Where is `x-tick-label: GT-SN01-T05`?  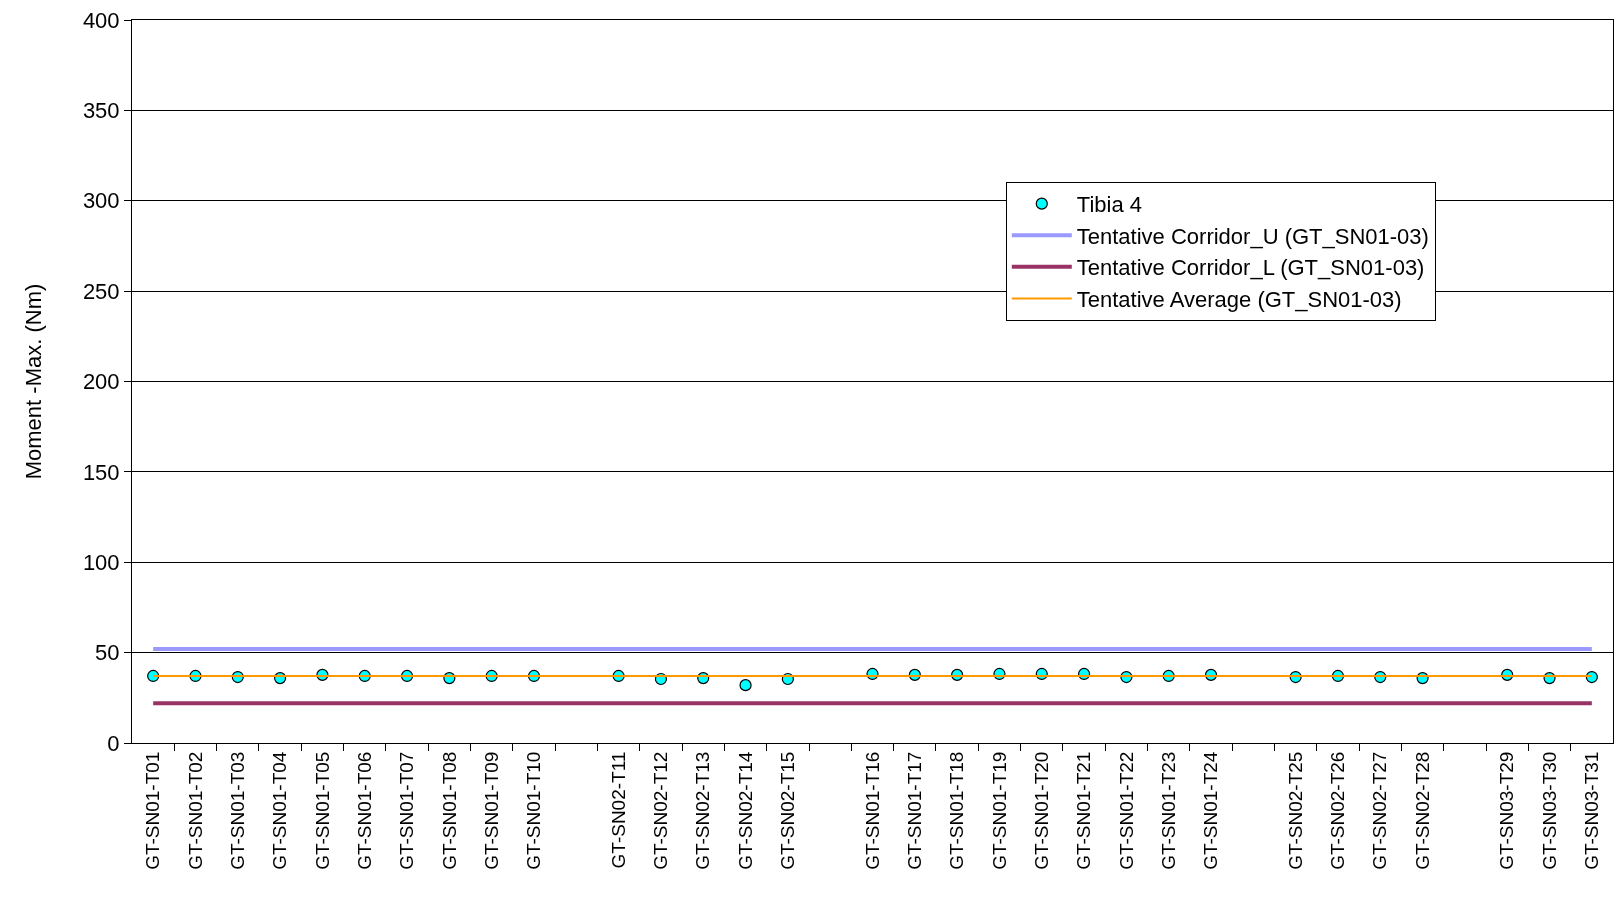
x-tick-label: GT-SN01-T05 is located at coordinates (322, 810).